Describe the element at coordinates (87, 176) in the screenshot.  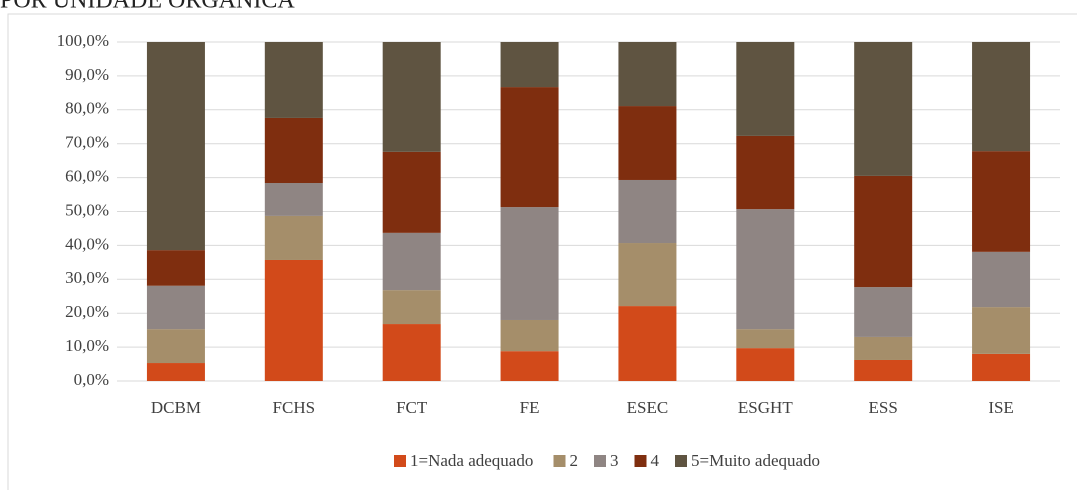
I see `y-tick-label: 60,0%` at that location.